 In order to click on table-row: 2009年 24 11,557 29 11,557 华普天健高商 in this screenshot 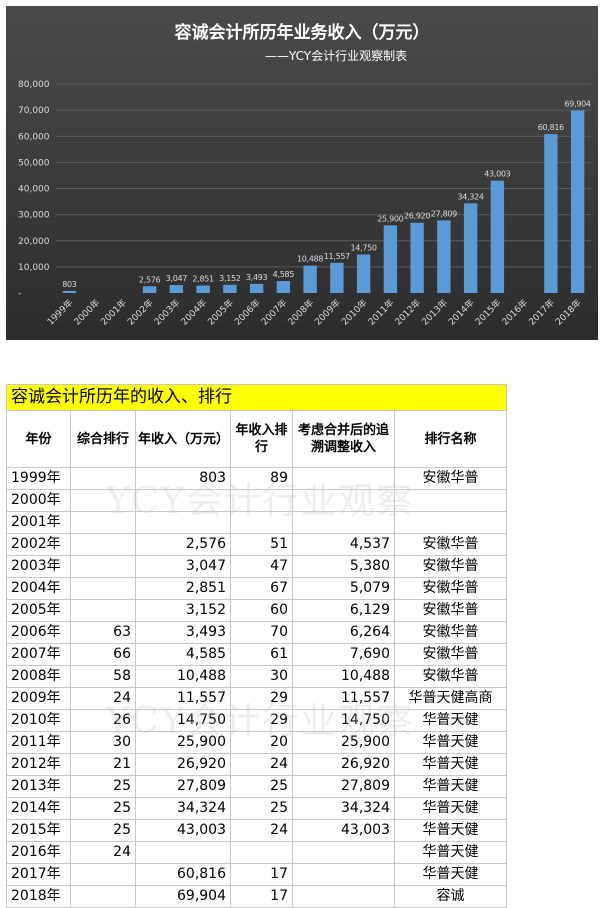, I will do `click(257, 698)`.